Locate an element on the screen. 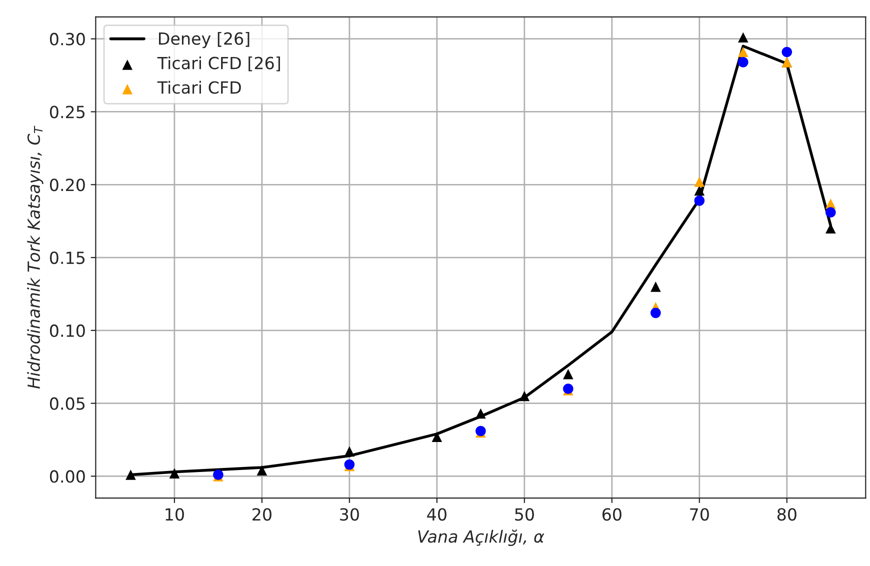 Image resolution: width=870 pixels, height=566 pixels. y-tick-label: 0.05 is located at coordinates (67, 403).